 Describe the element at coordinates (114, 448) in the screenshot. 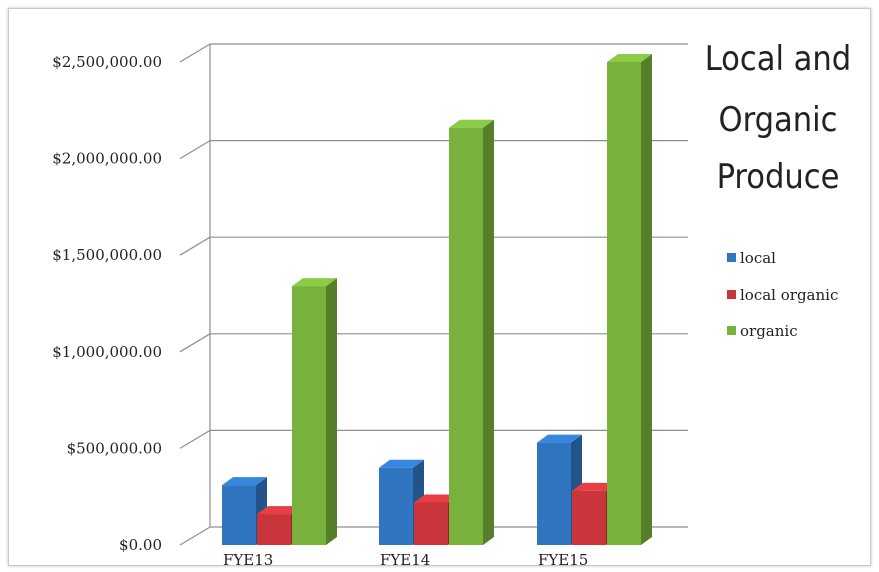

I see `y-tick-label: $500,000.00` at that location.